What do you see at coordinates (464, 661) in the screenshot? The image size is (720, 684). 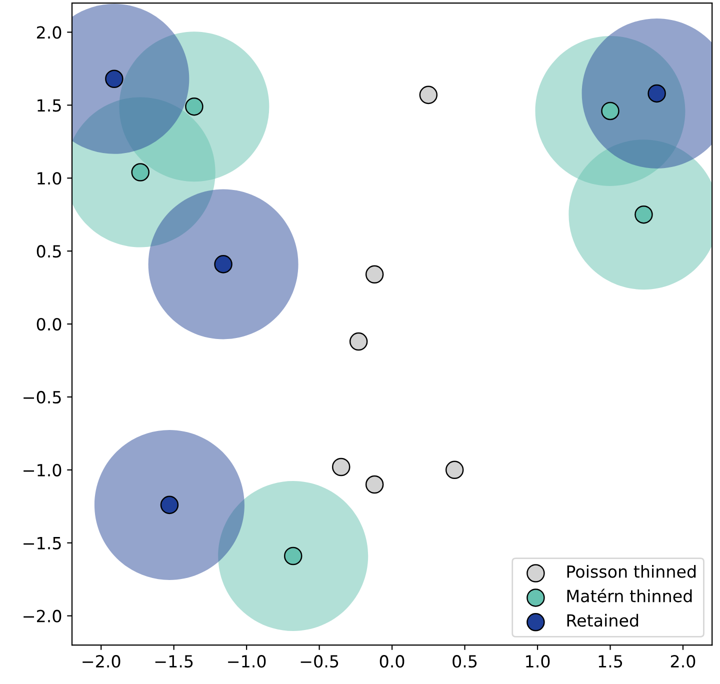 I see `x-tick-label: 0.5` at bounding box center [464, 661].